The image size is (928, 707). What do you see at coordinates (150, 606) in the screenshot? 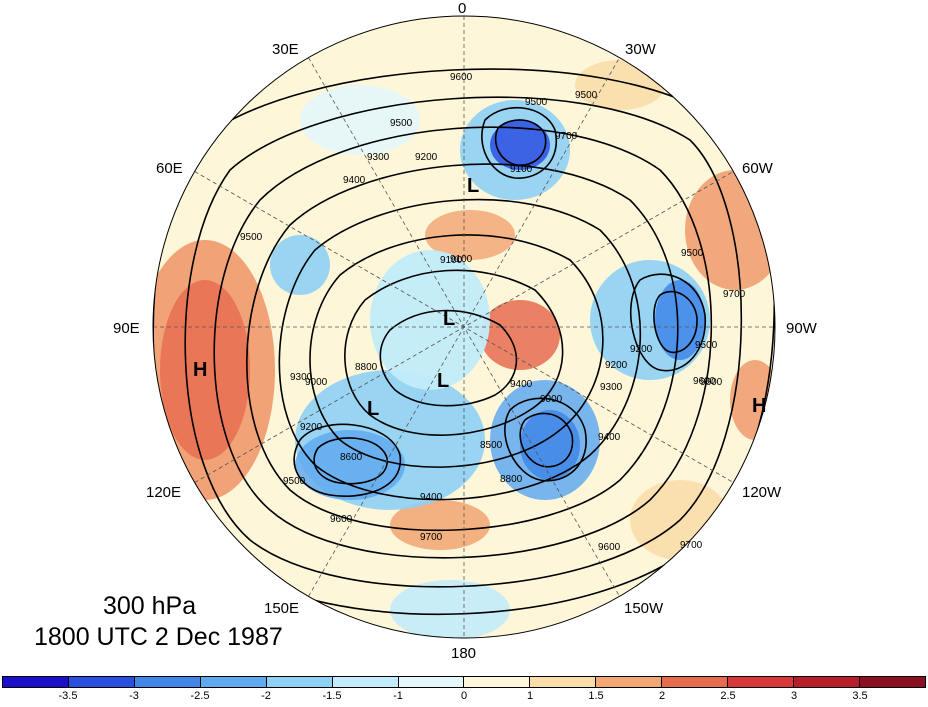
I see `map-title-level: 300 hPa` at bounding box center [150, 606].